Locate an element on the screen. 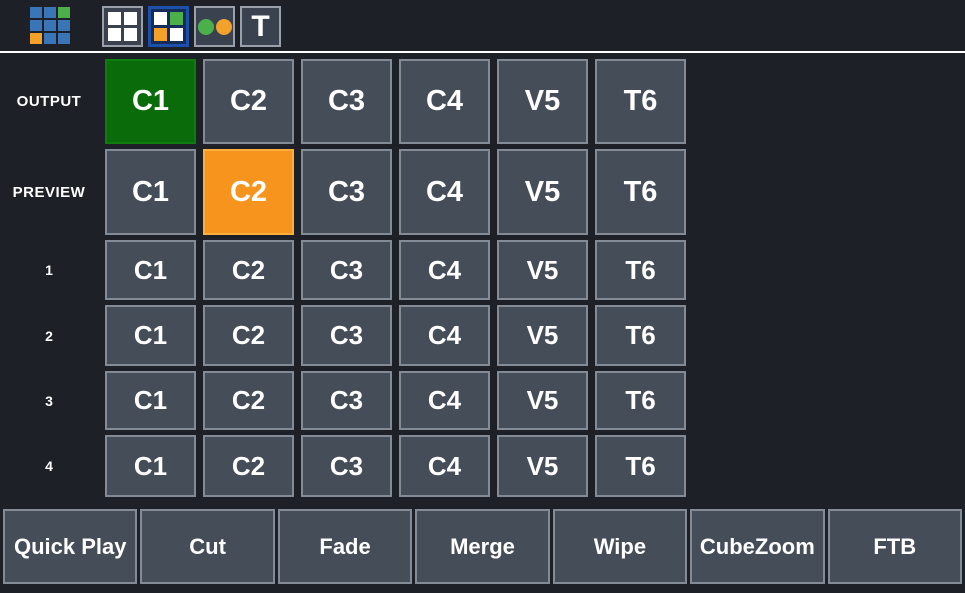 The width and height of the screenshot is (965, 593). row2-c2-button: C2 is located at coordinates (248, 335).